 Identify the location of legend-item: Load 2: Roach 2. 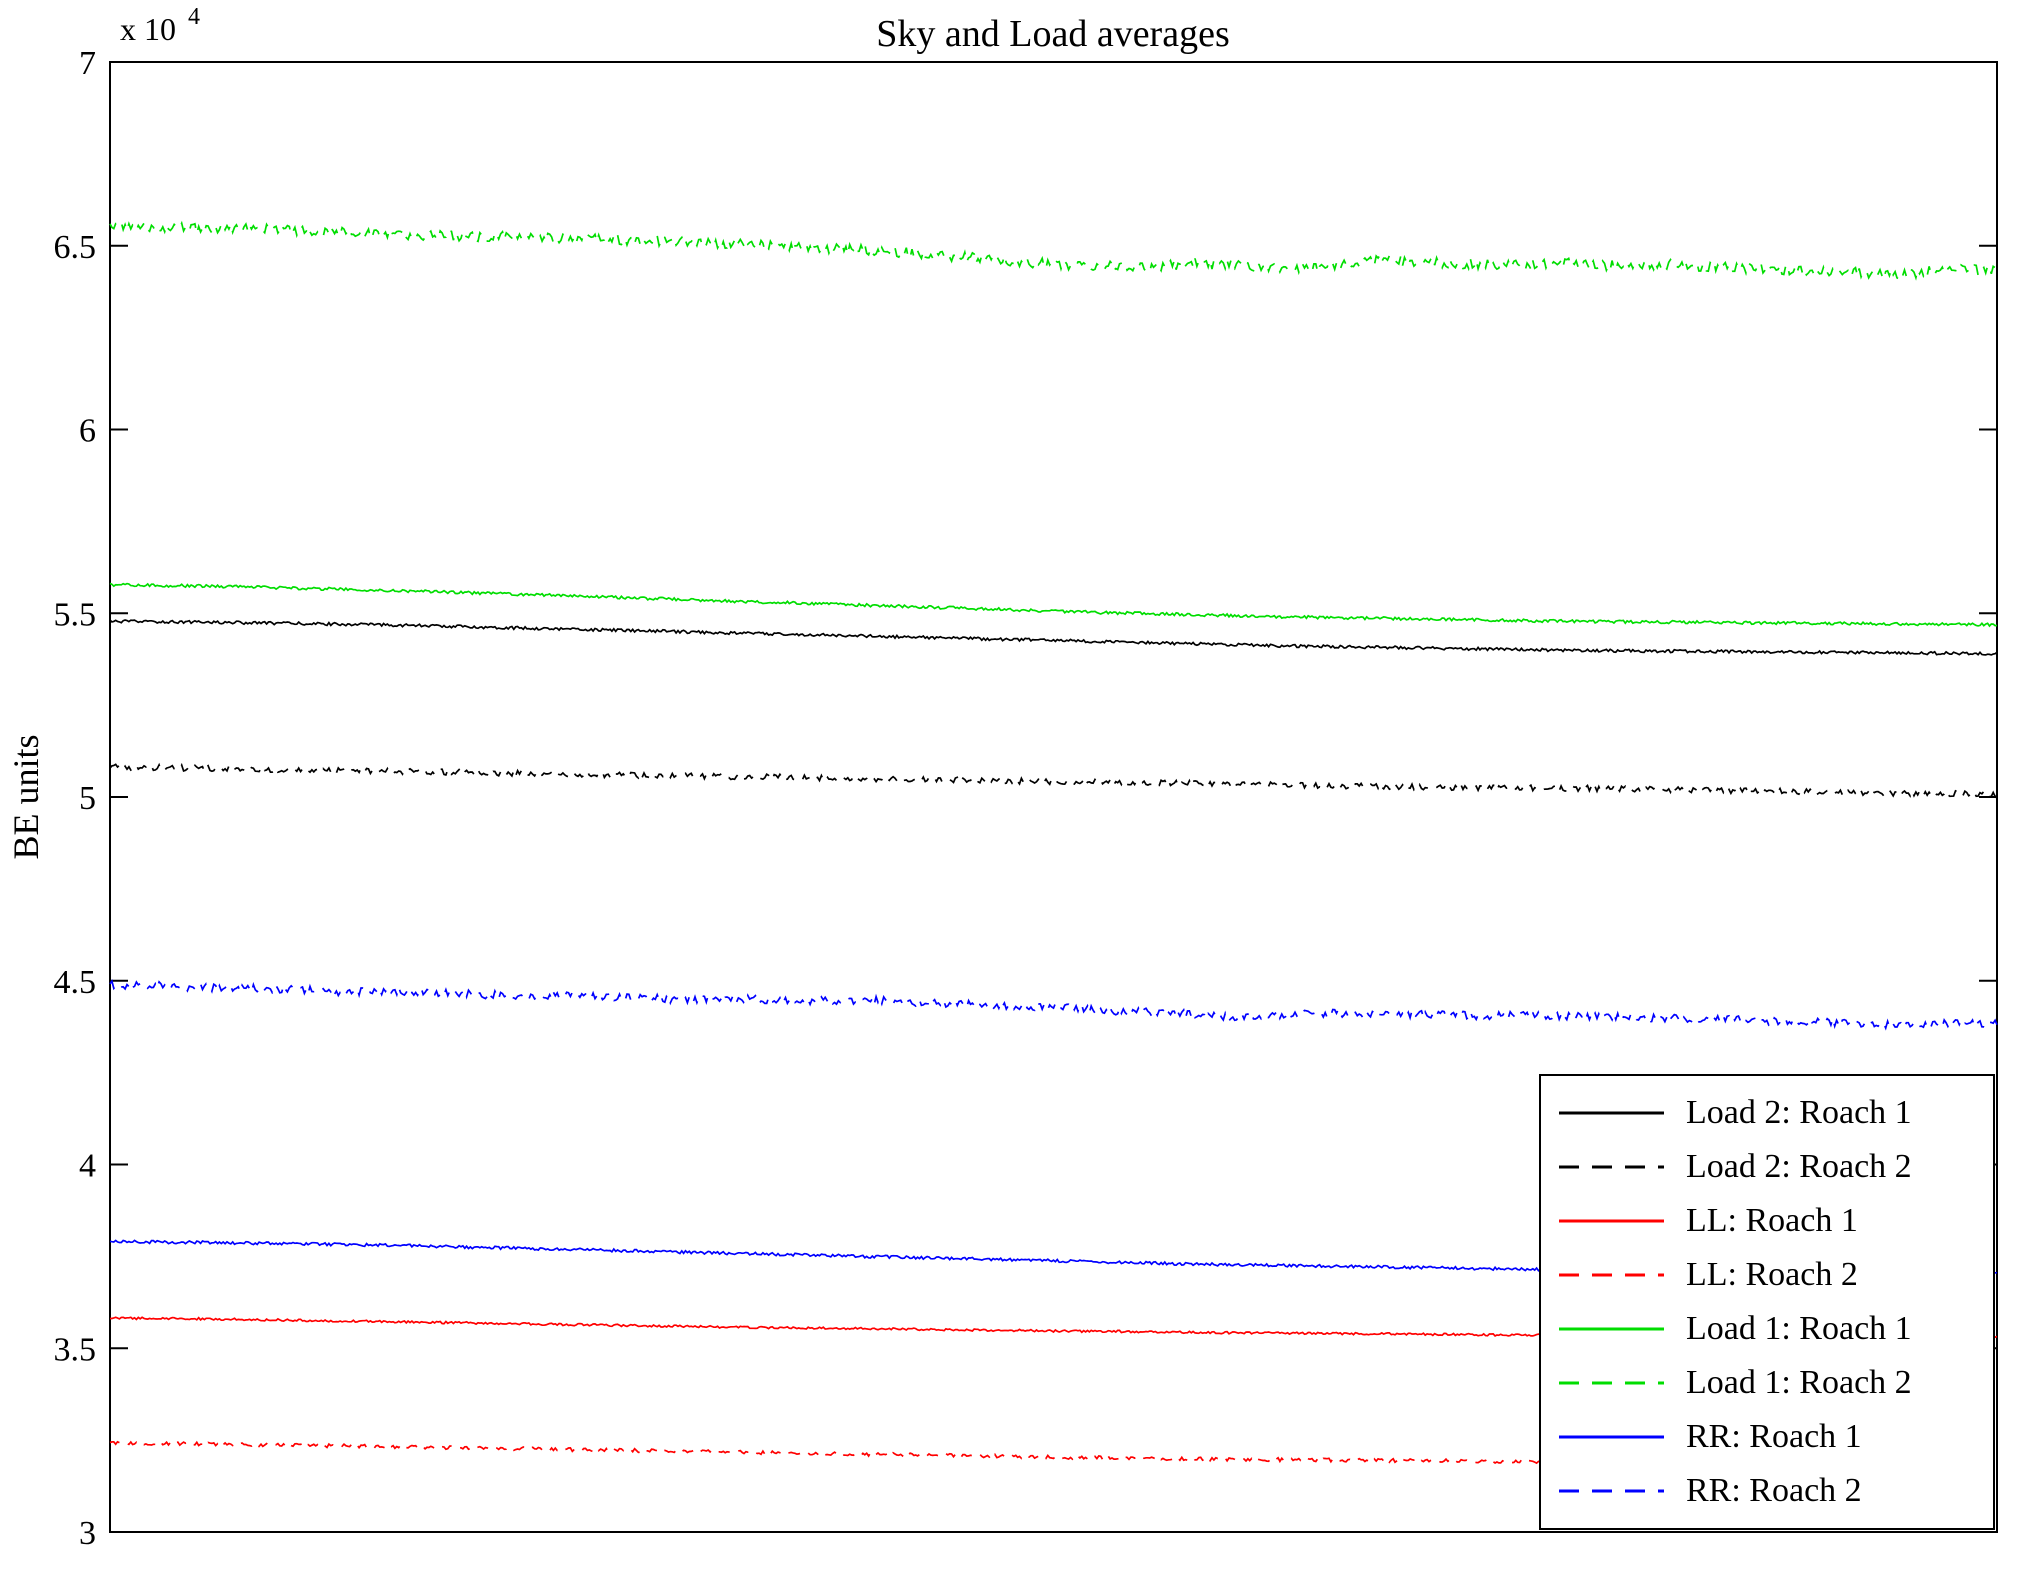
(1767, 1167).